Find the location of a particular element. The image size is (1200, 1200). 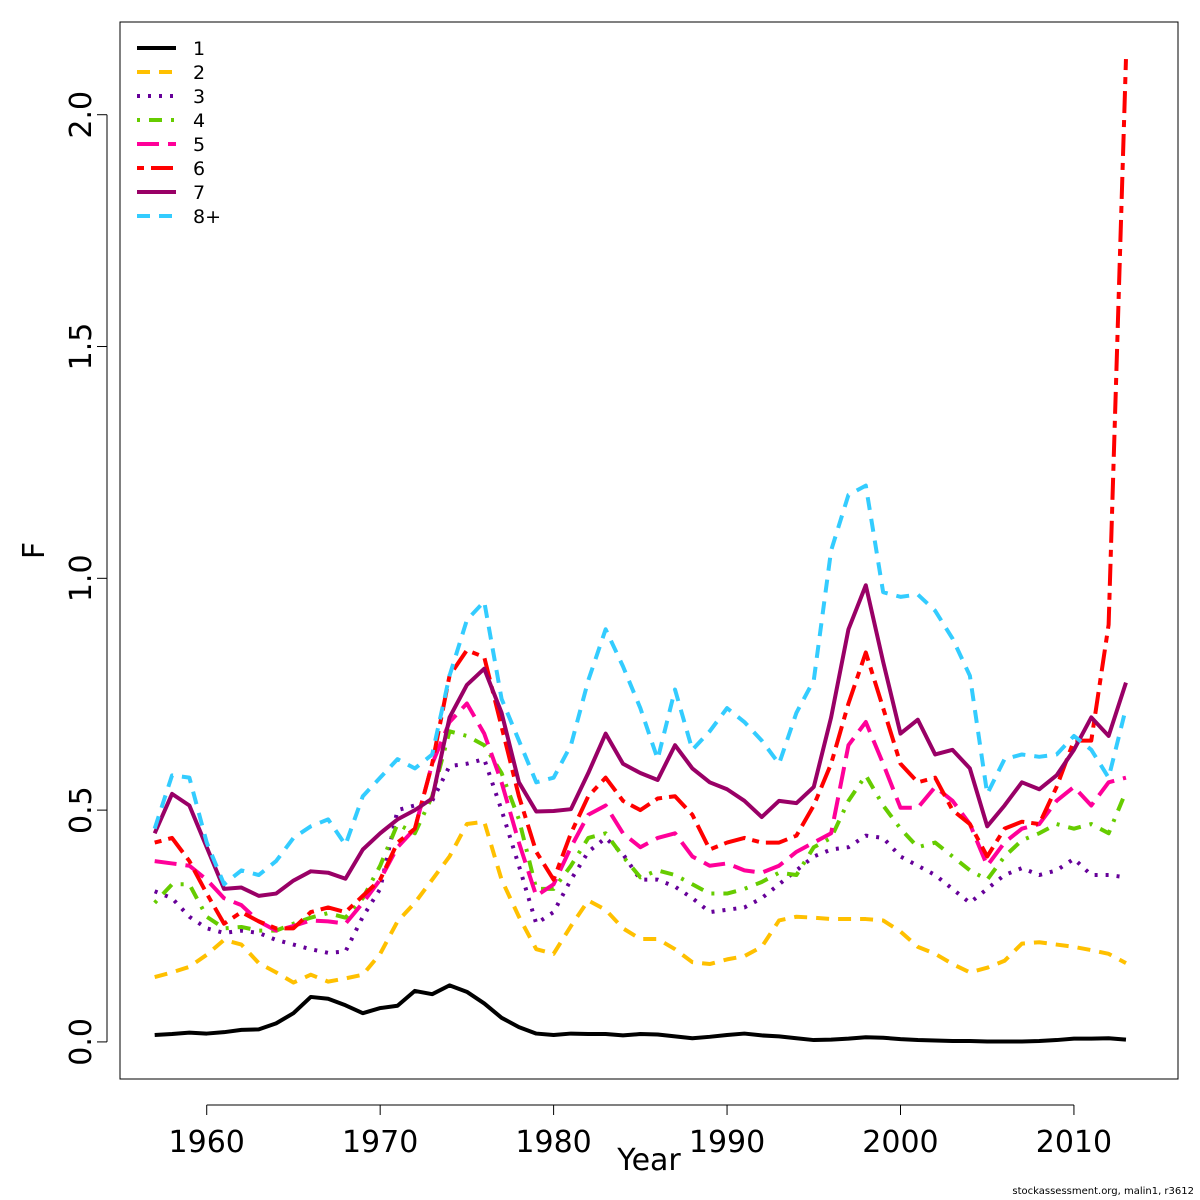

legend-label: 7 is located at coordinates (199, 193).